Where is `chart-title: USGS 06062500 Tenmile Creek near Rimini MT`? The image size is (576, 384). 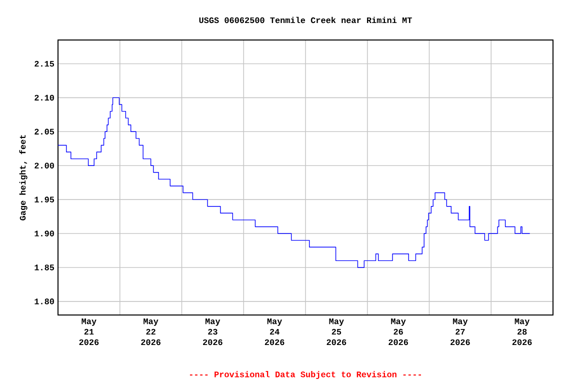
chart-title: USGS 06062500 Tenmile Creek near Rimini MT is located at coordinates (305, 20).